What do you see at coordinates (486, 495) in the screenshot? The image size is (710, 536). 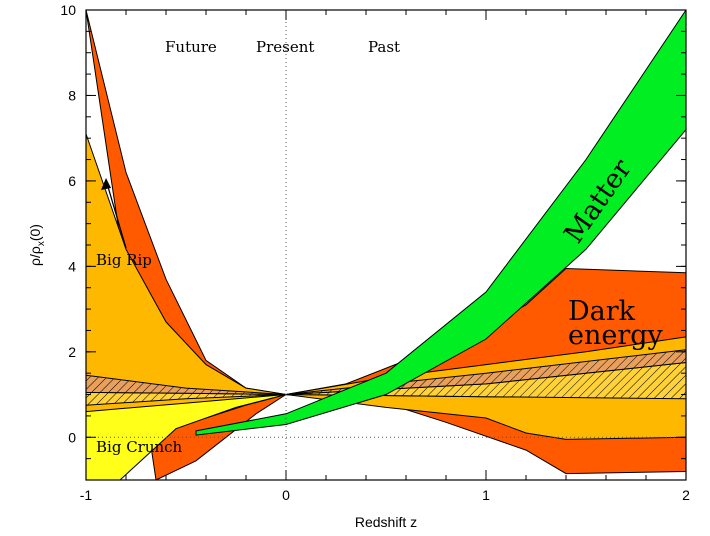 I see `x-tick-label: 1` at bounding box center [486, 495].